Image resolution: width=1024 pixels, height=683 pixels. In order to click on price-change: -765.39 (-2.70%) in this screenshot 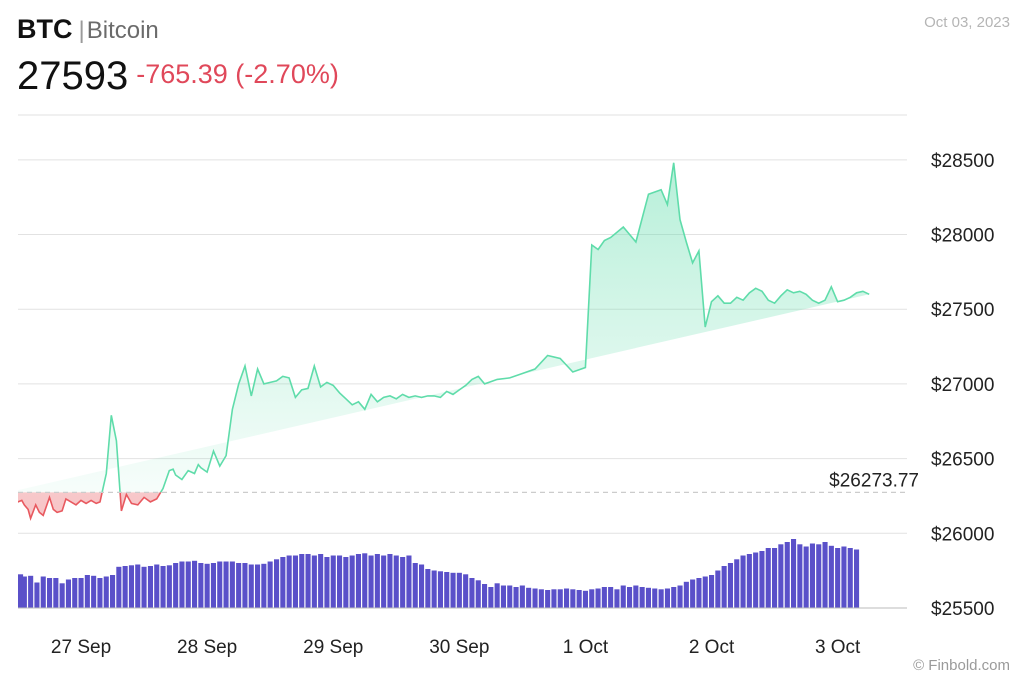, I will do `click(237, 74)`.